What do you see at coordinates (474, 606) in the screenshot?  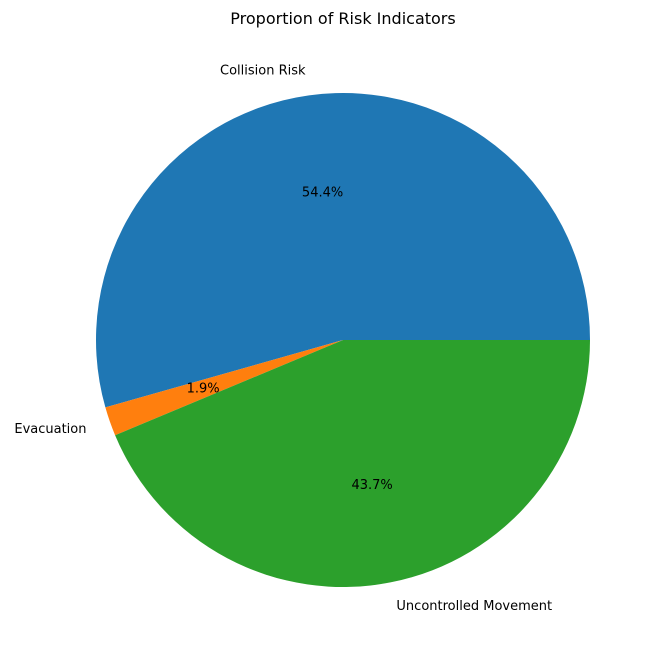 I see `slice-label-uncontrolled-movement: Uncontrolled Movement` at bounding box center [474, 606].